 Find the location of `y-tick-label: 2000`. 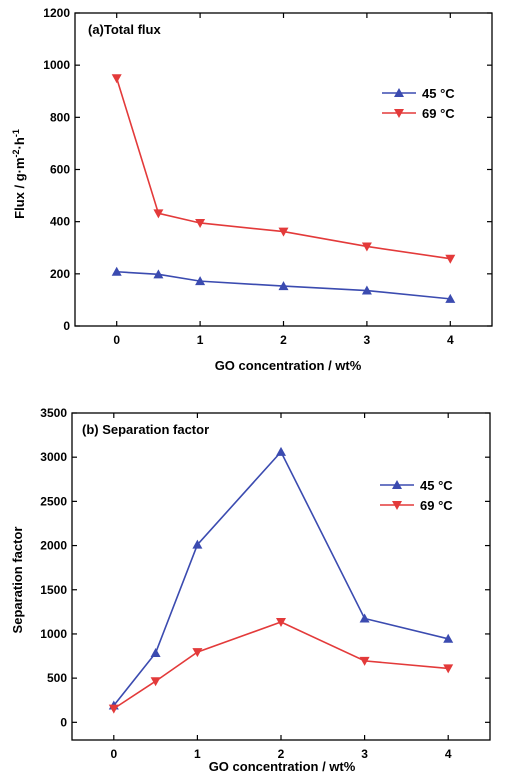

y-tick-label: 2000 is located at coordinates (53, 546).